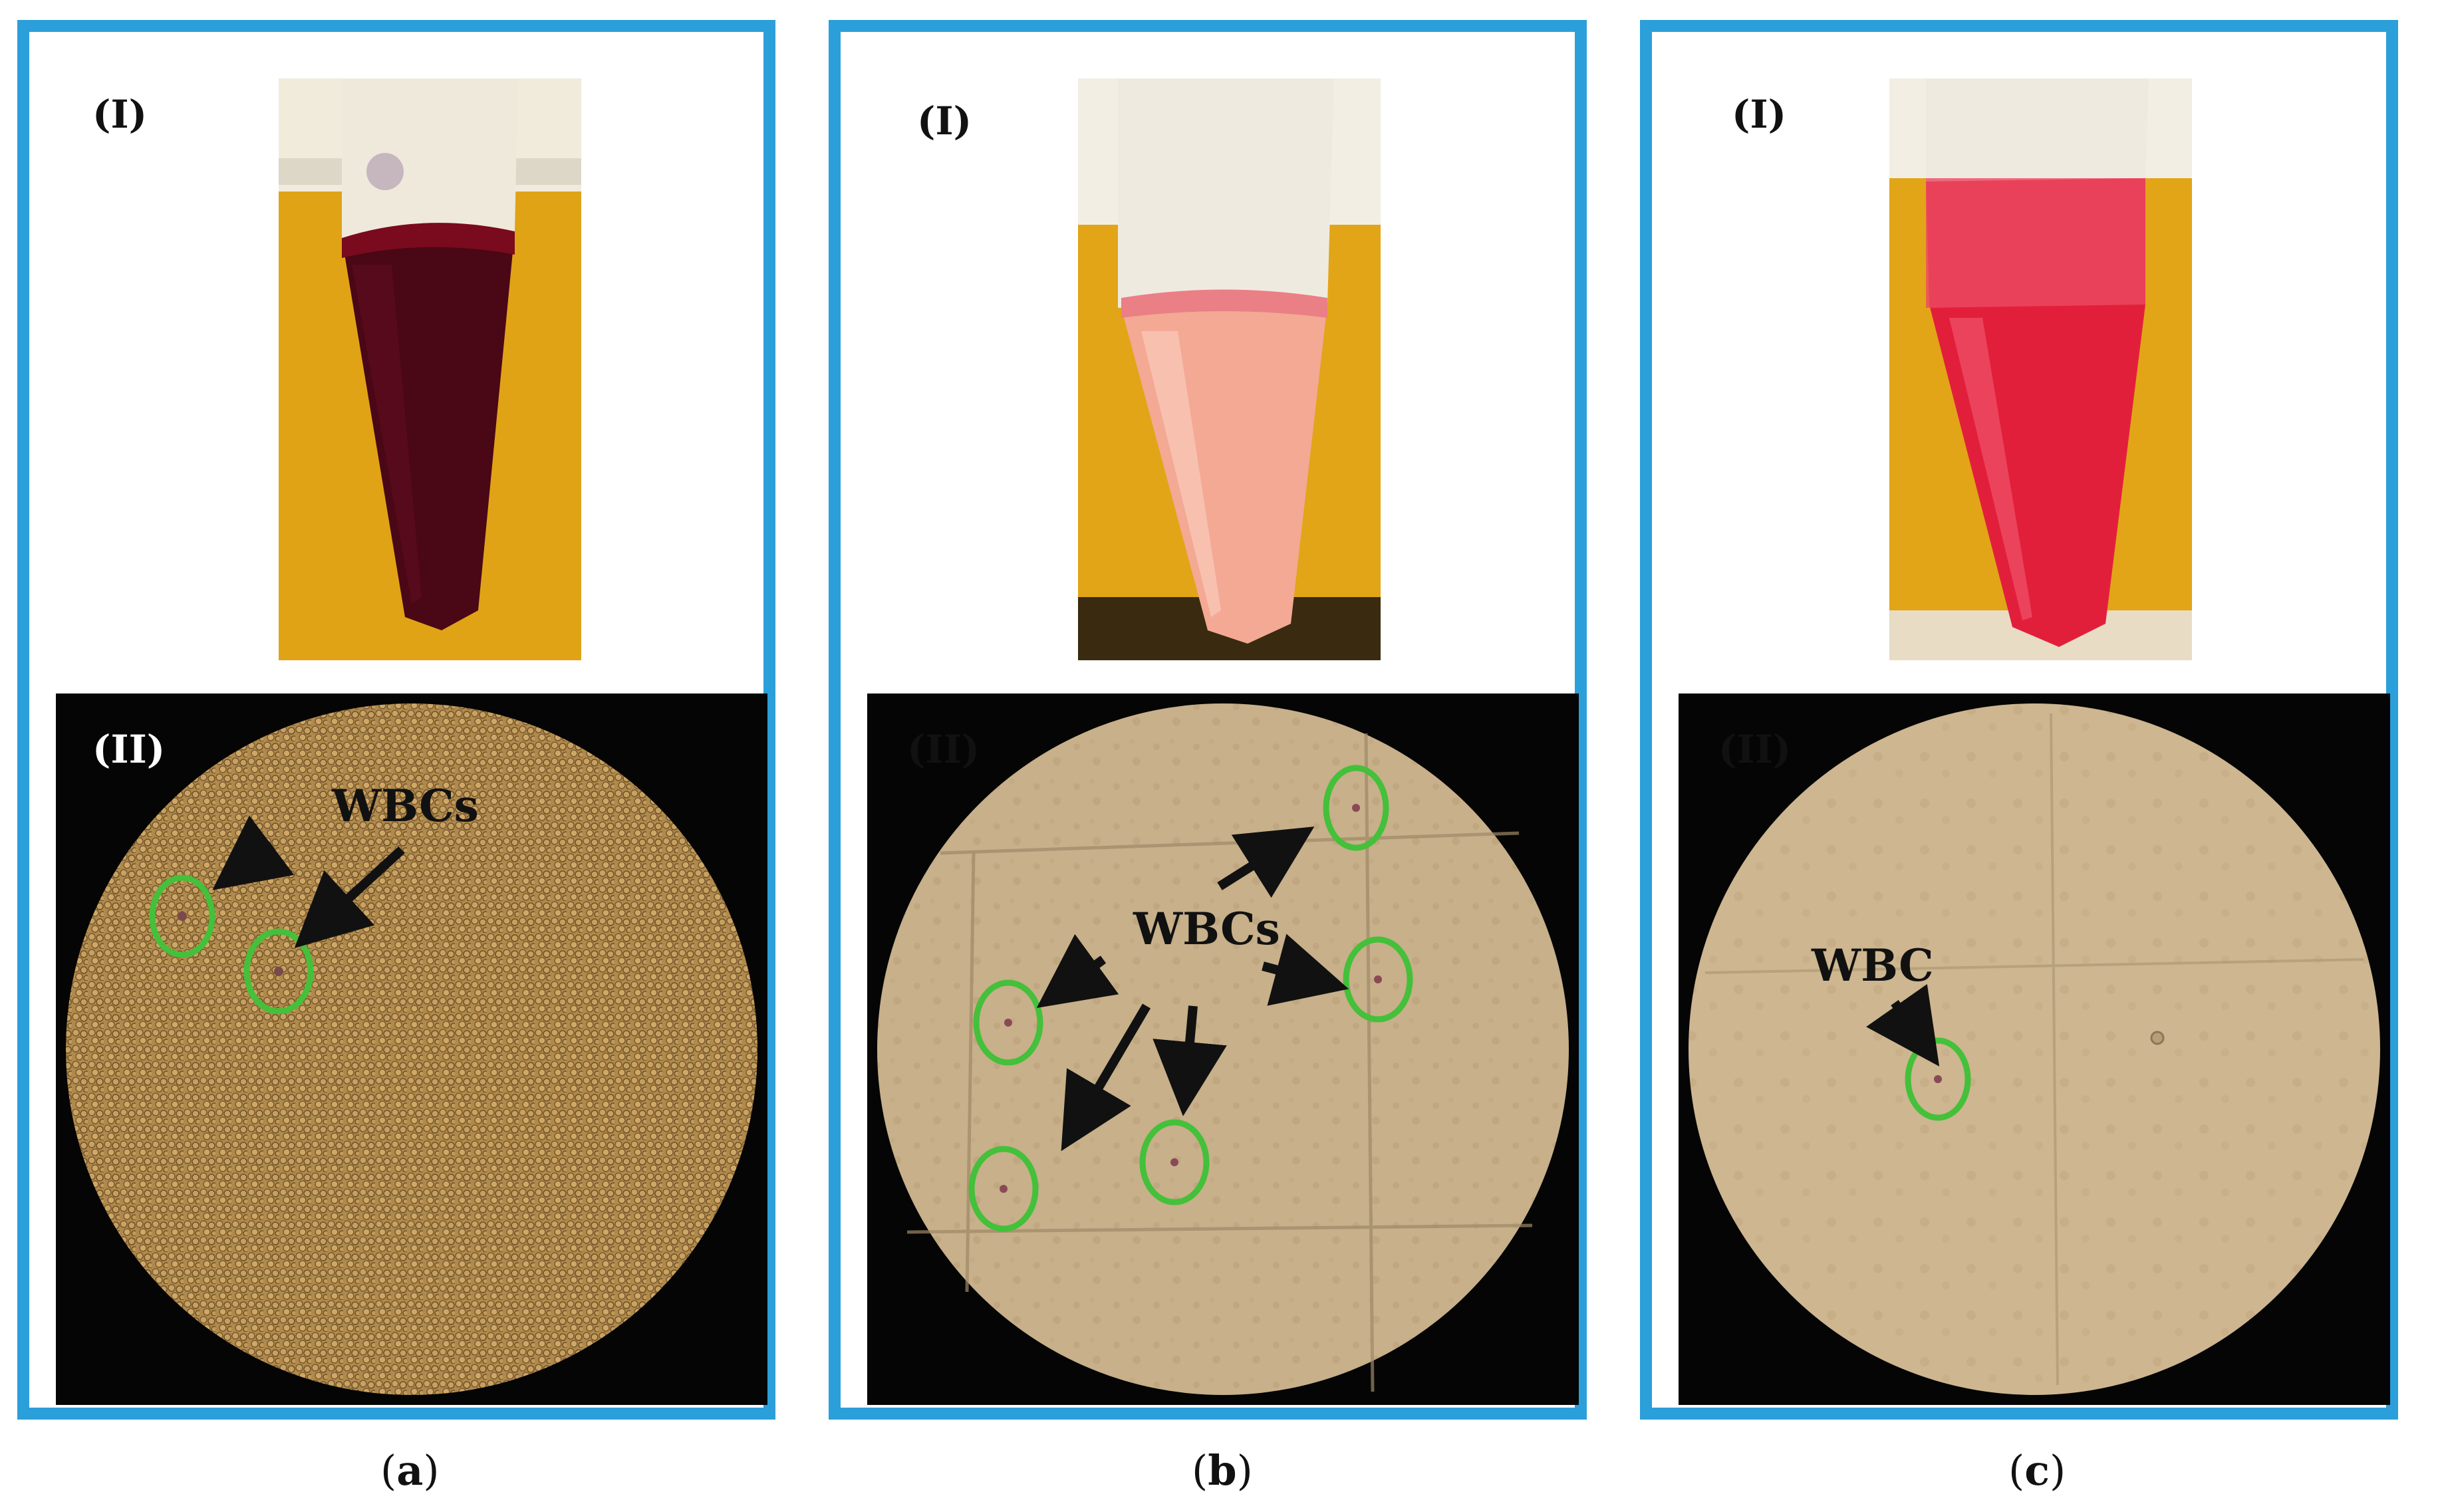  I want to click on panel-b-label-i: (I), so click(944, 121).